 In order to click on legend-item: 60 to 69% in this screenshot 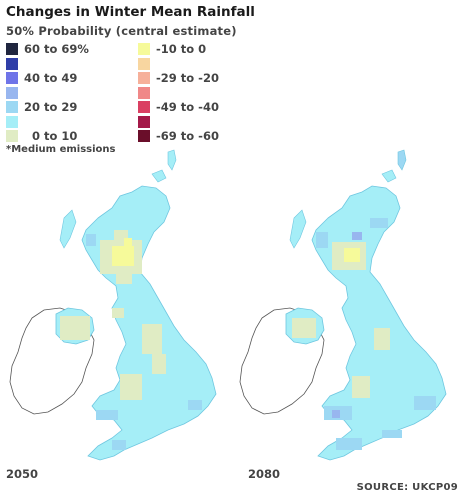, I will do `click(47, 49)`.